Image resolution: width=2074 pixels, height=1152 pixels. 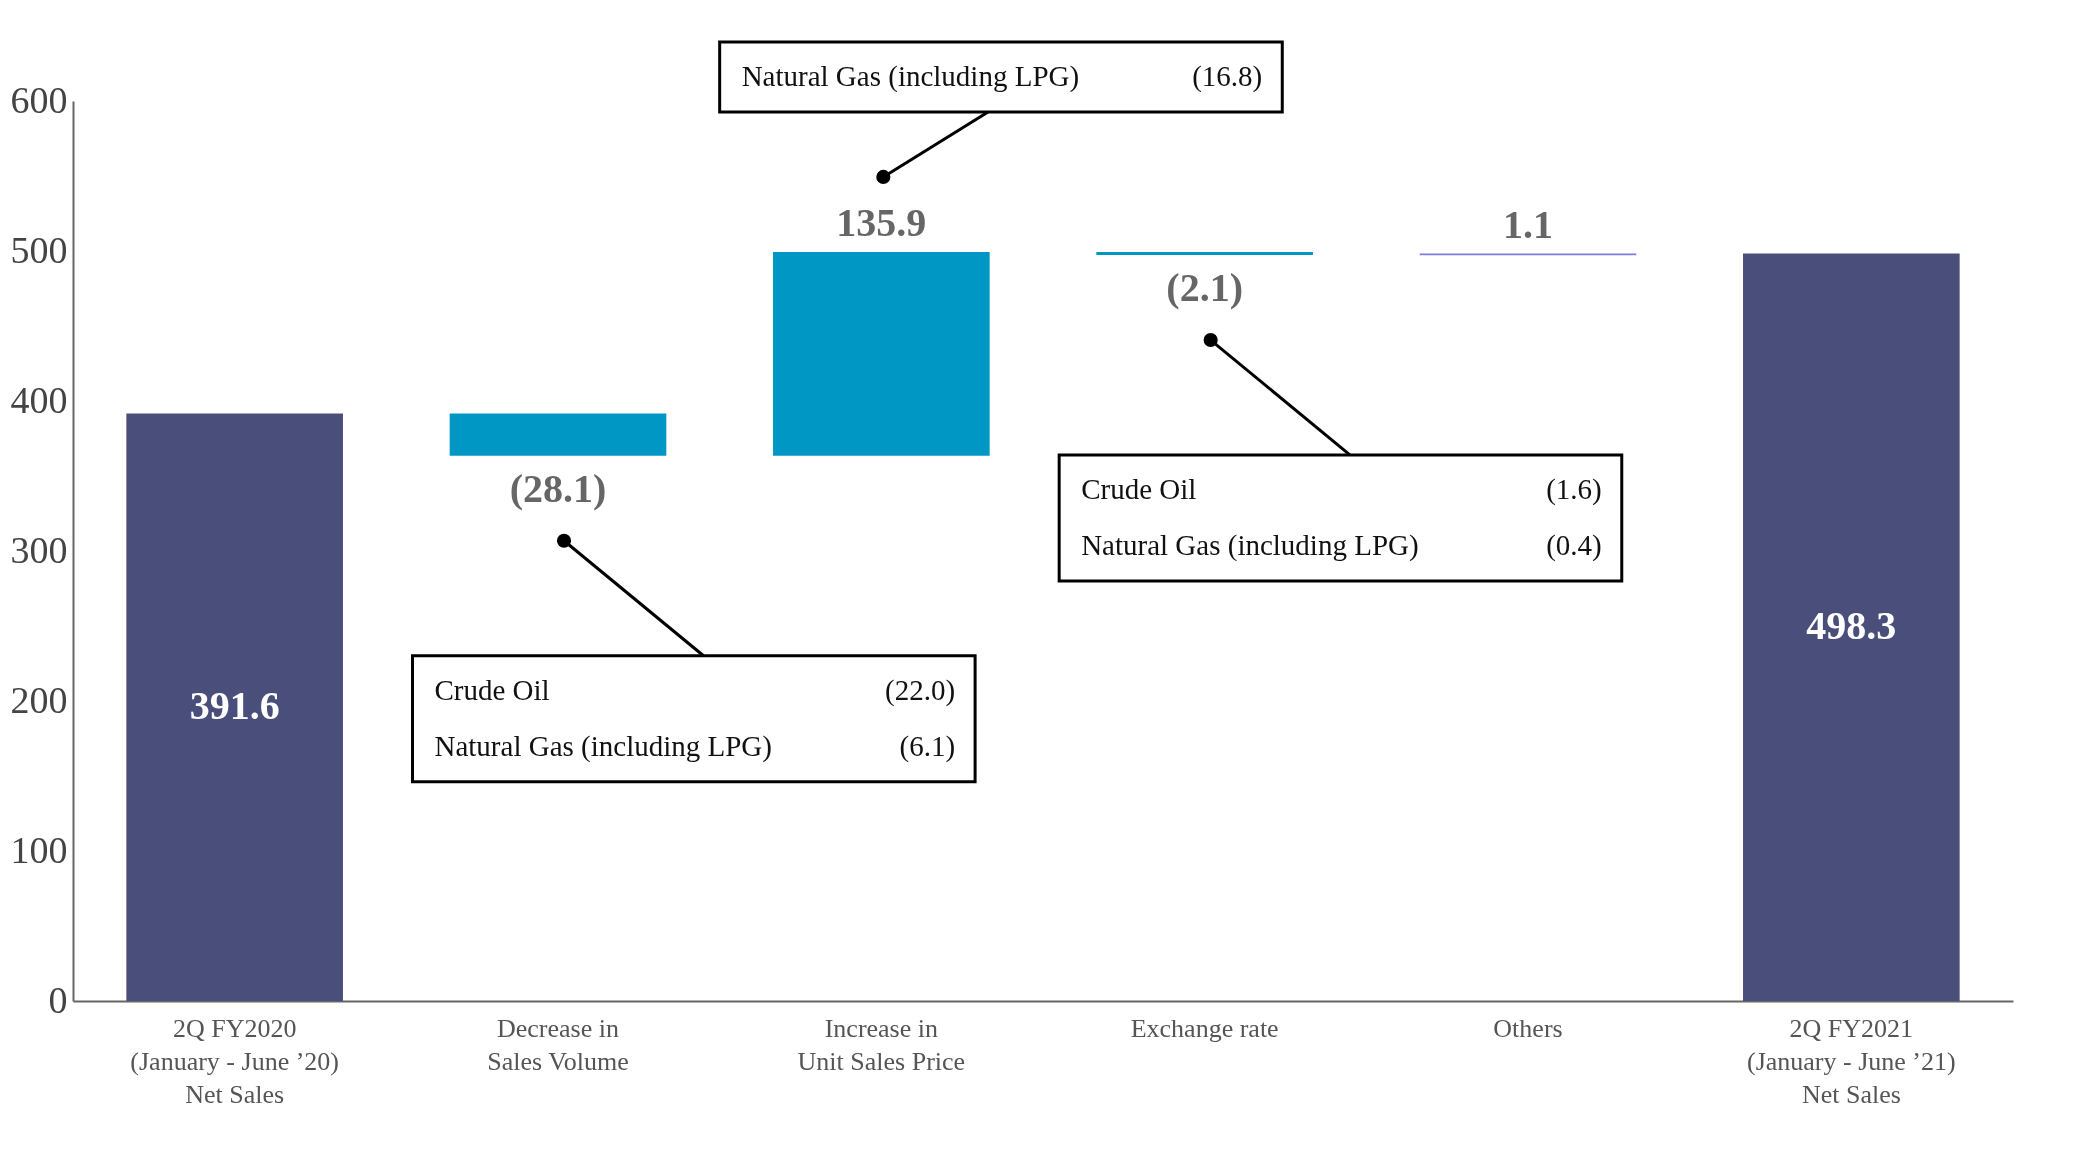 I want to click on y-tick-label: 100, so click(x=39, y=849).